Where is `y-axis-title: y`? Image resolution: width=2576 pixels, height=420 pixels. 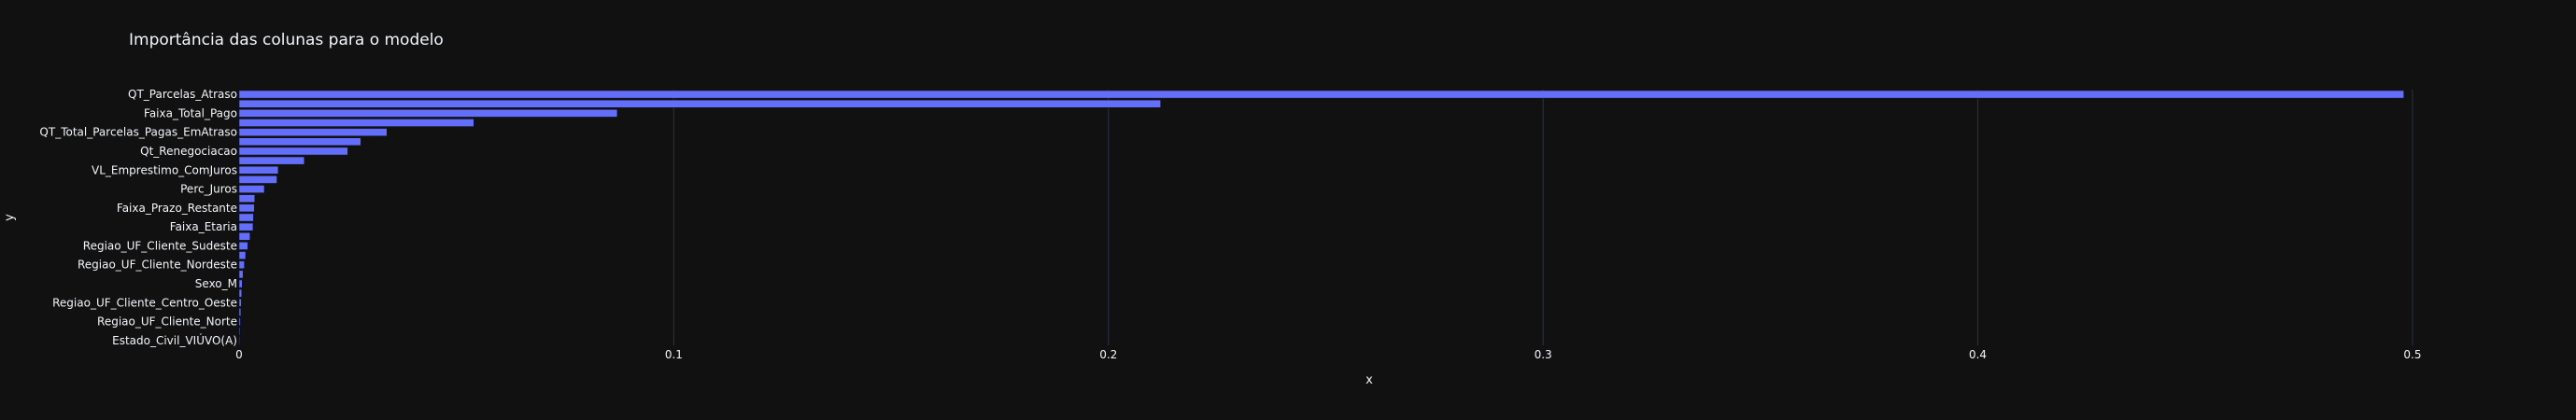 y-axis-title: y is located at coordinates (10, 217).